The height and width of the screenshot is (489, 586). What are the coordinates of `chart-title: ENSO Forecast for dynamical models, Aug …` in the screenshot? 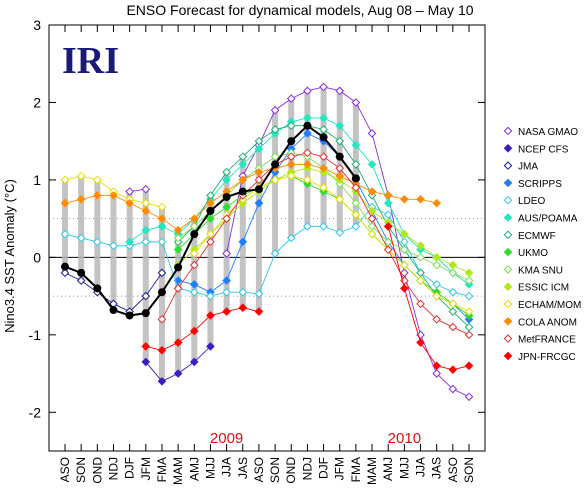 It's located at (299, 10).